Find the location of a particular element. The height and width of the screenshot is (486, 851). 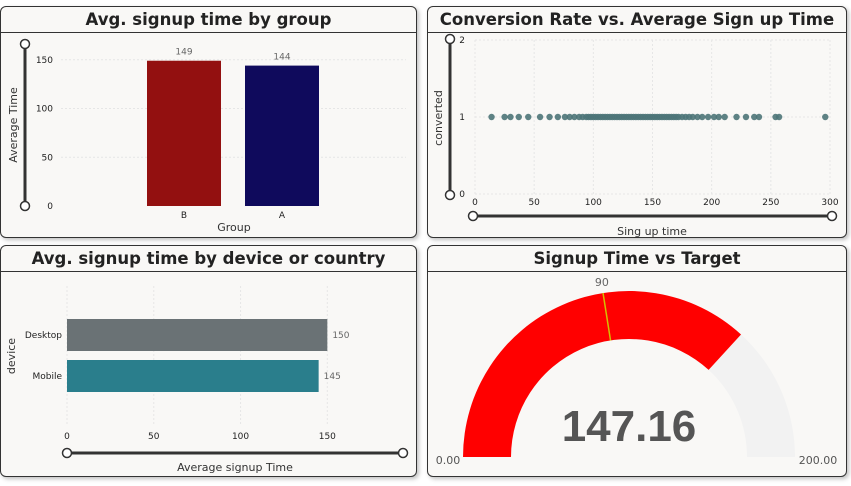

y-tick-label: 1 is located at coordinates (462, 118).